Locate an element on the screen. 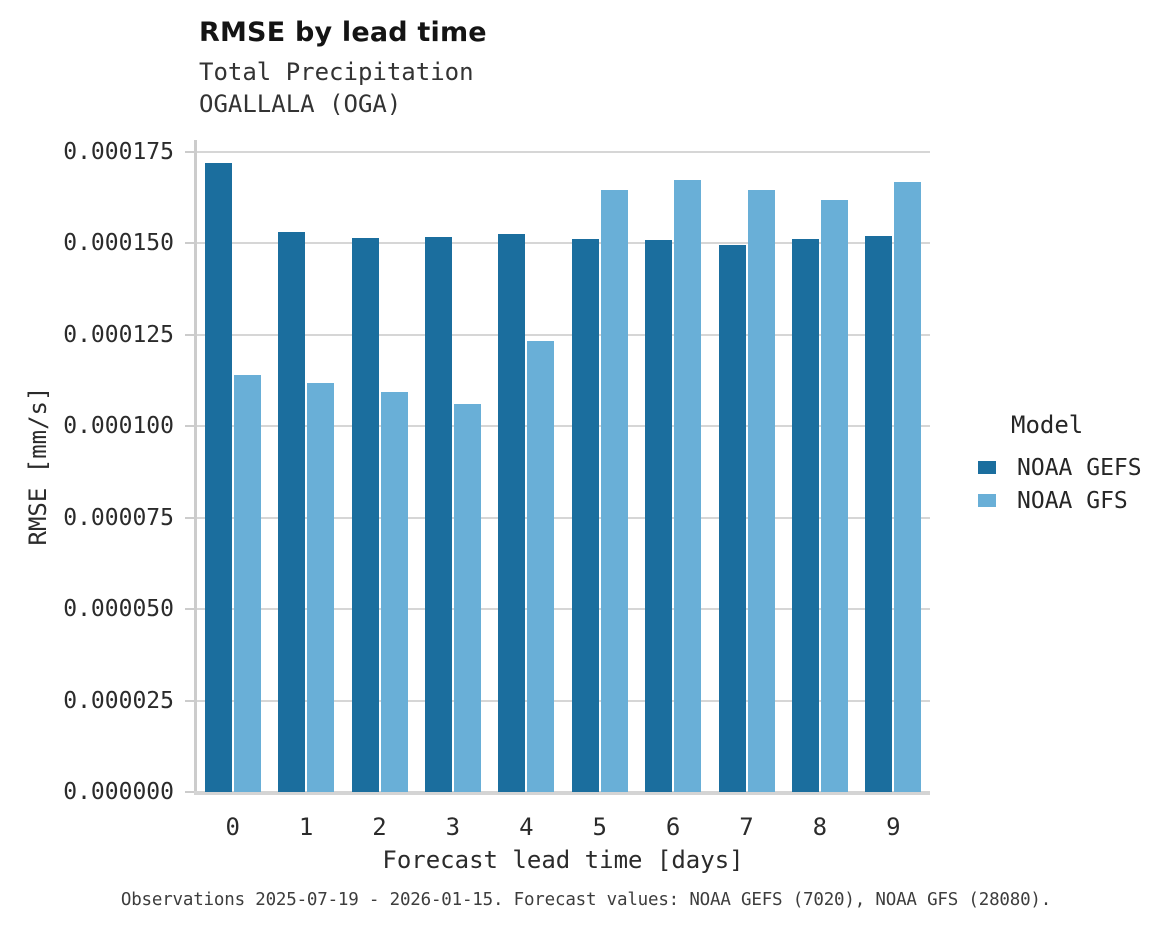 The width and height of the screenshot is (1172, 928). x-tick-label-0: 0 is located at coordinates (232, 827).